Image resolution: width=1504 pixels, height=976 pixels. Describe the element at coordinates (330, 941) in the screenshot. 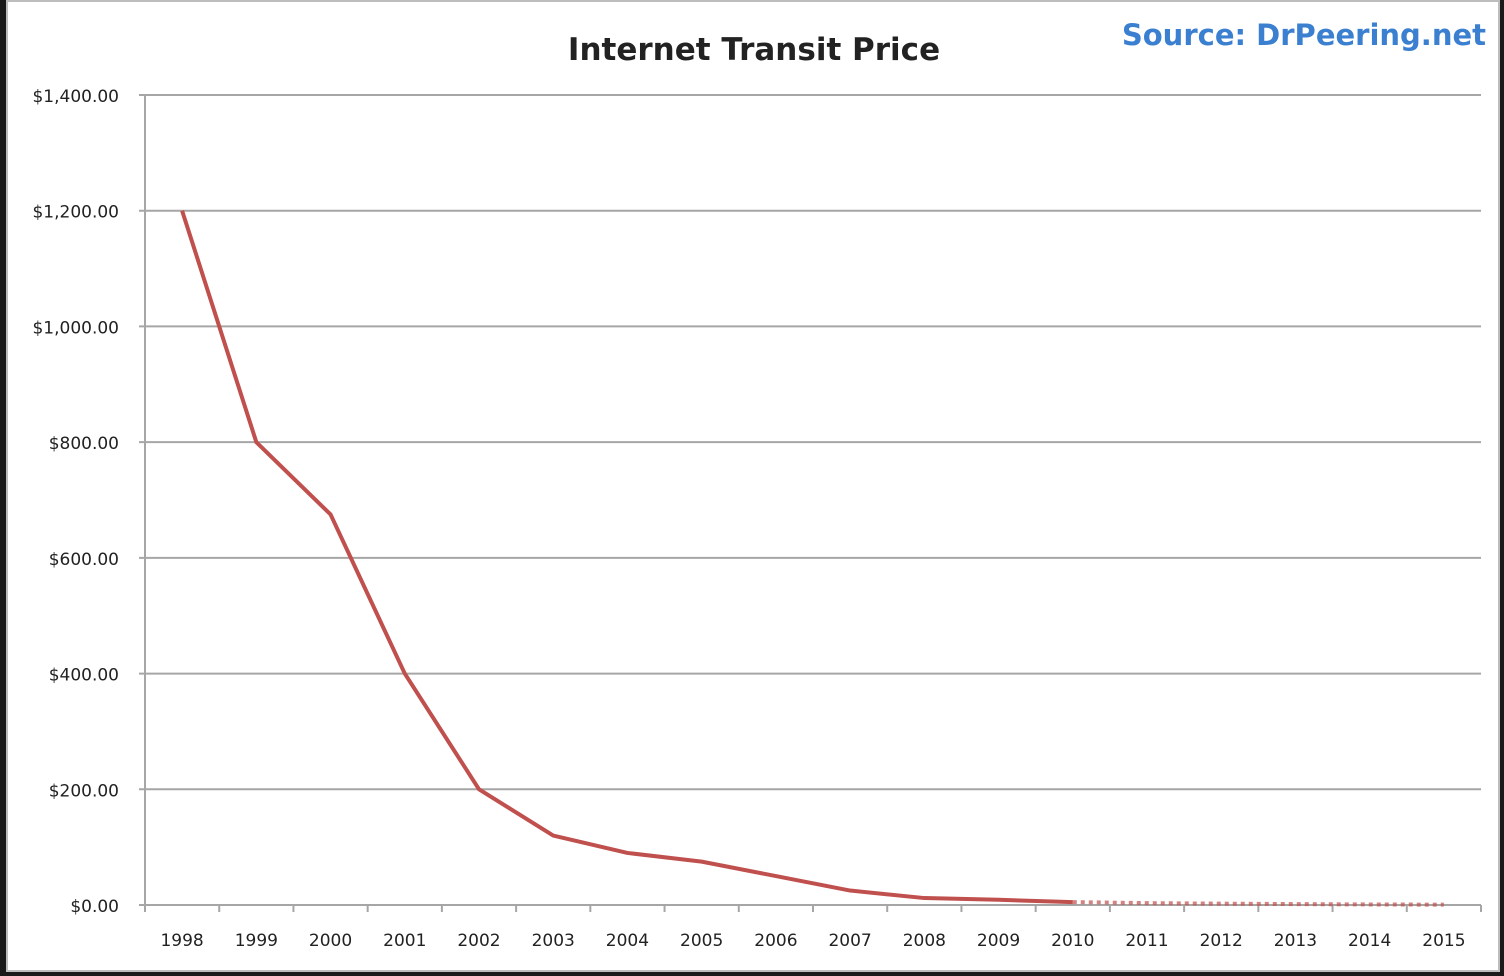

I see `x-tick-label: 2000` at that location.